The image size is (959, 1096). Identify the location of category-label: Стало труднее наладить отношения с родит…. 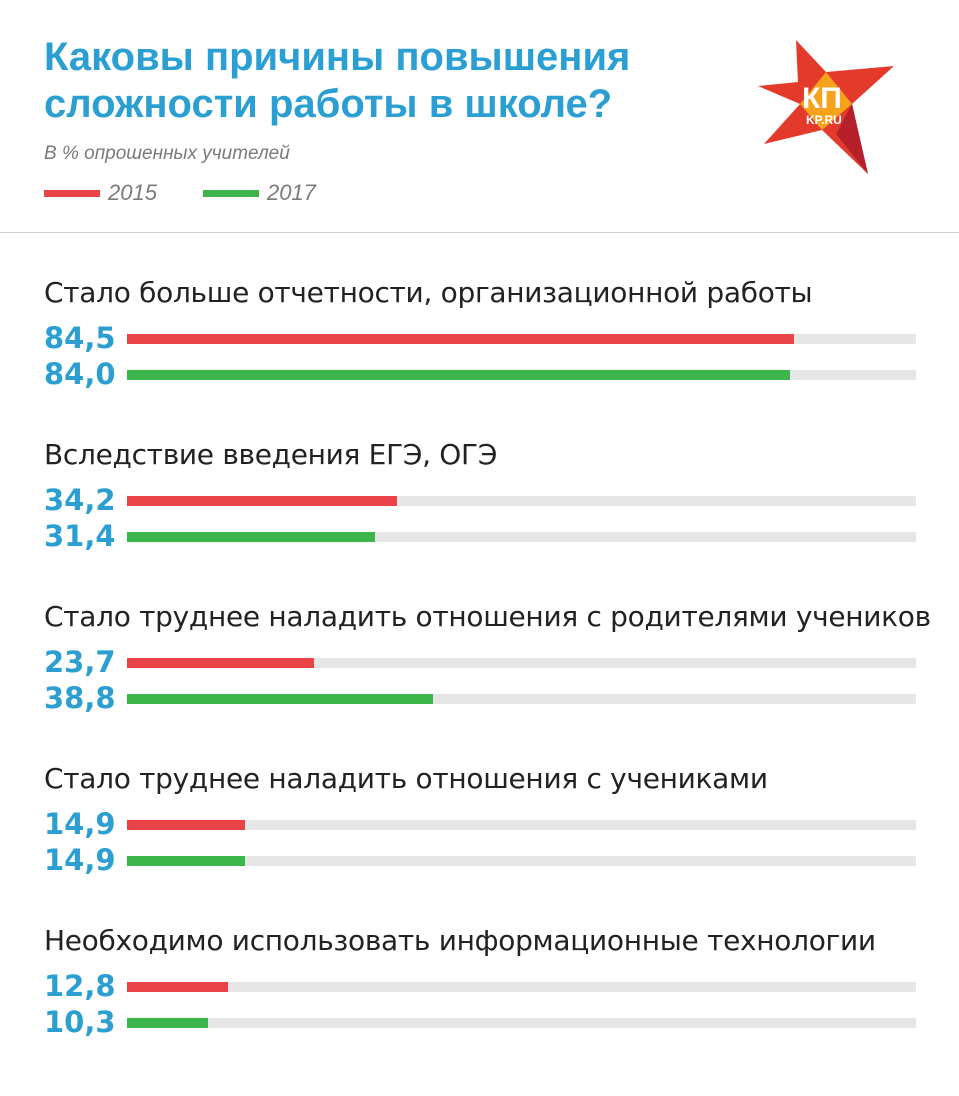
(487, 616).